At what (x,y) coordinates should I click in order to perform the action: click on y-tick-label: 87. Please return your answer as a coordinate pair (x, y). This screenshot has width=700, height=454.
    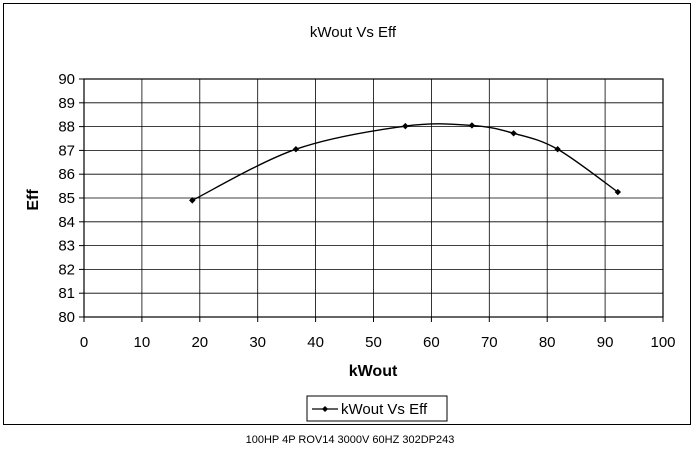
    Looking at the image, I should click on (66, 150).